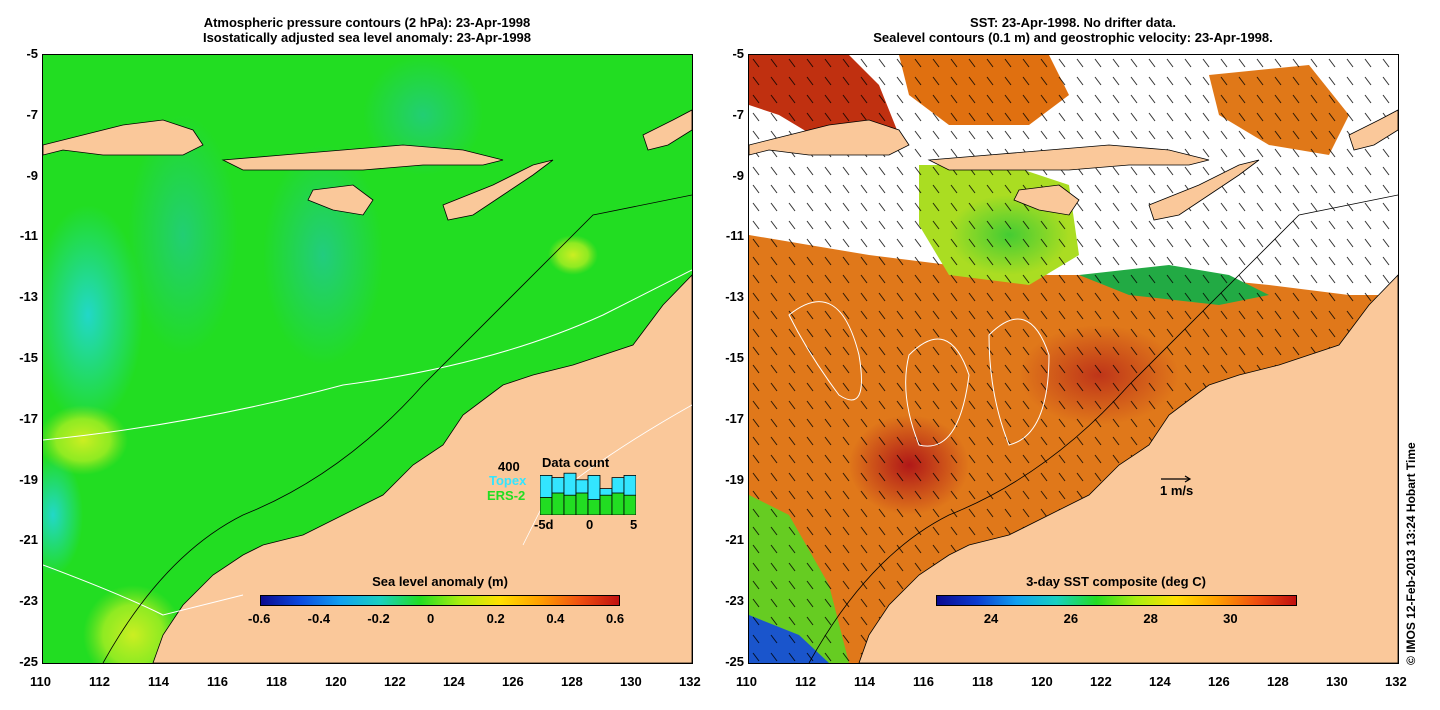  I want to click on left-colorbar-tick-label: -0.4, so click(319, 618).